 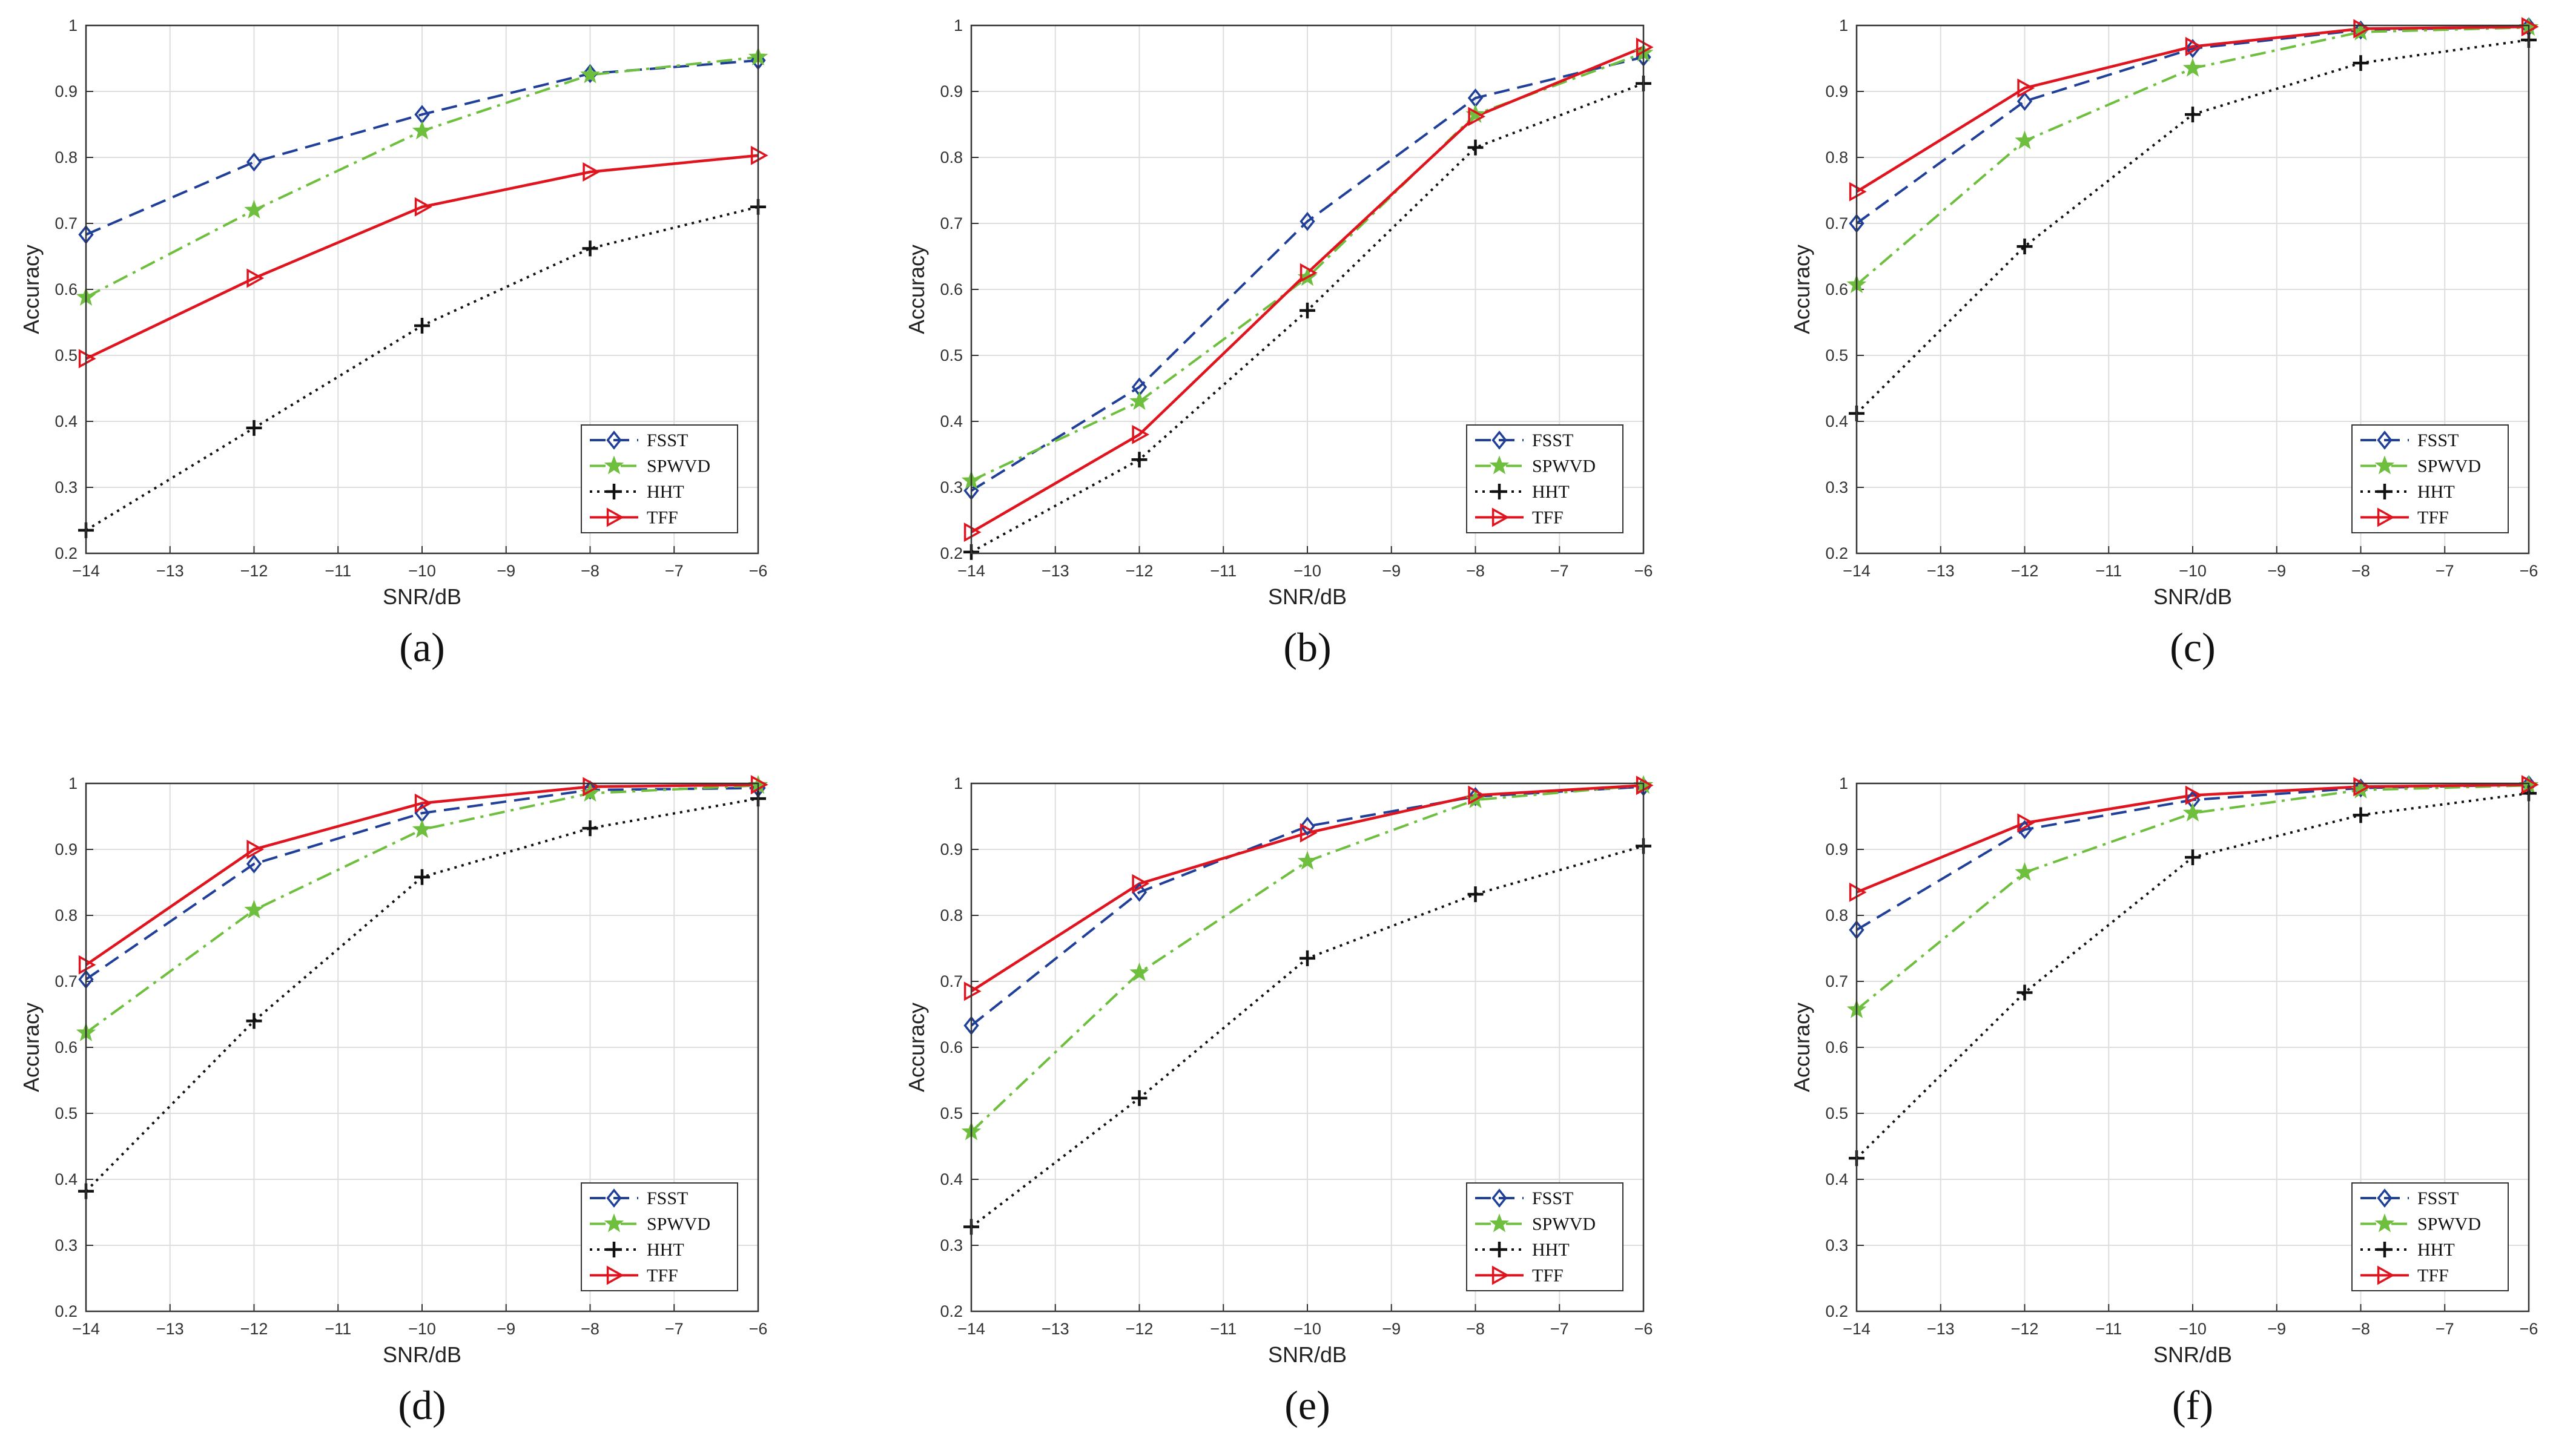 I want to click on x-tick-label: −9, so click(x=506, y=571).